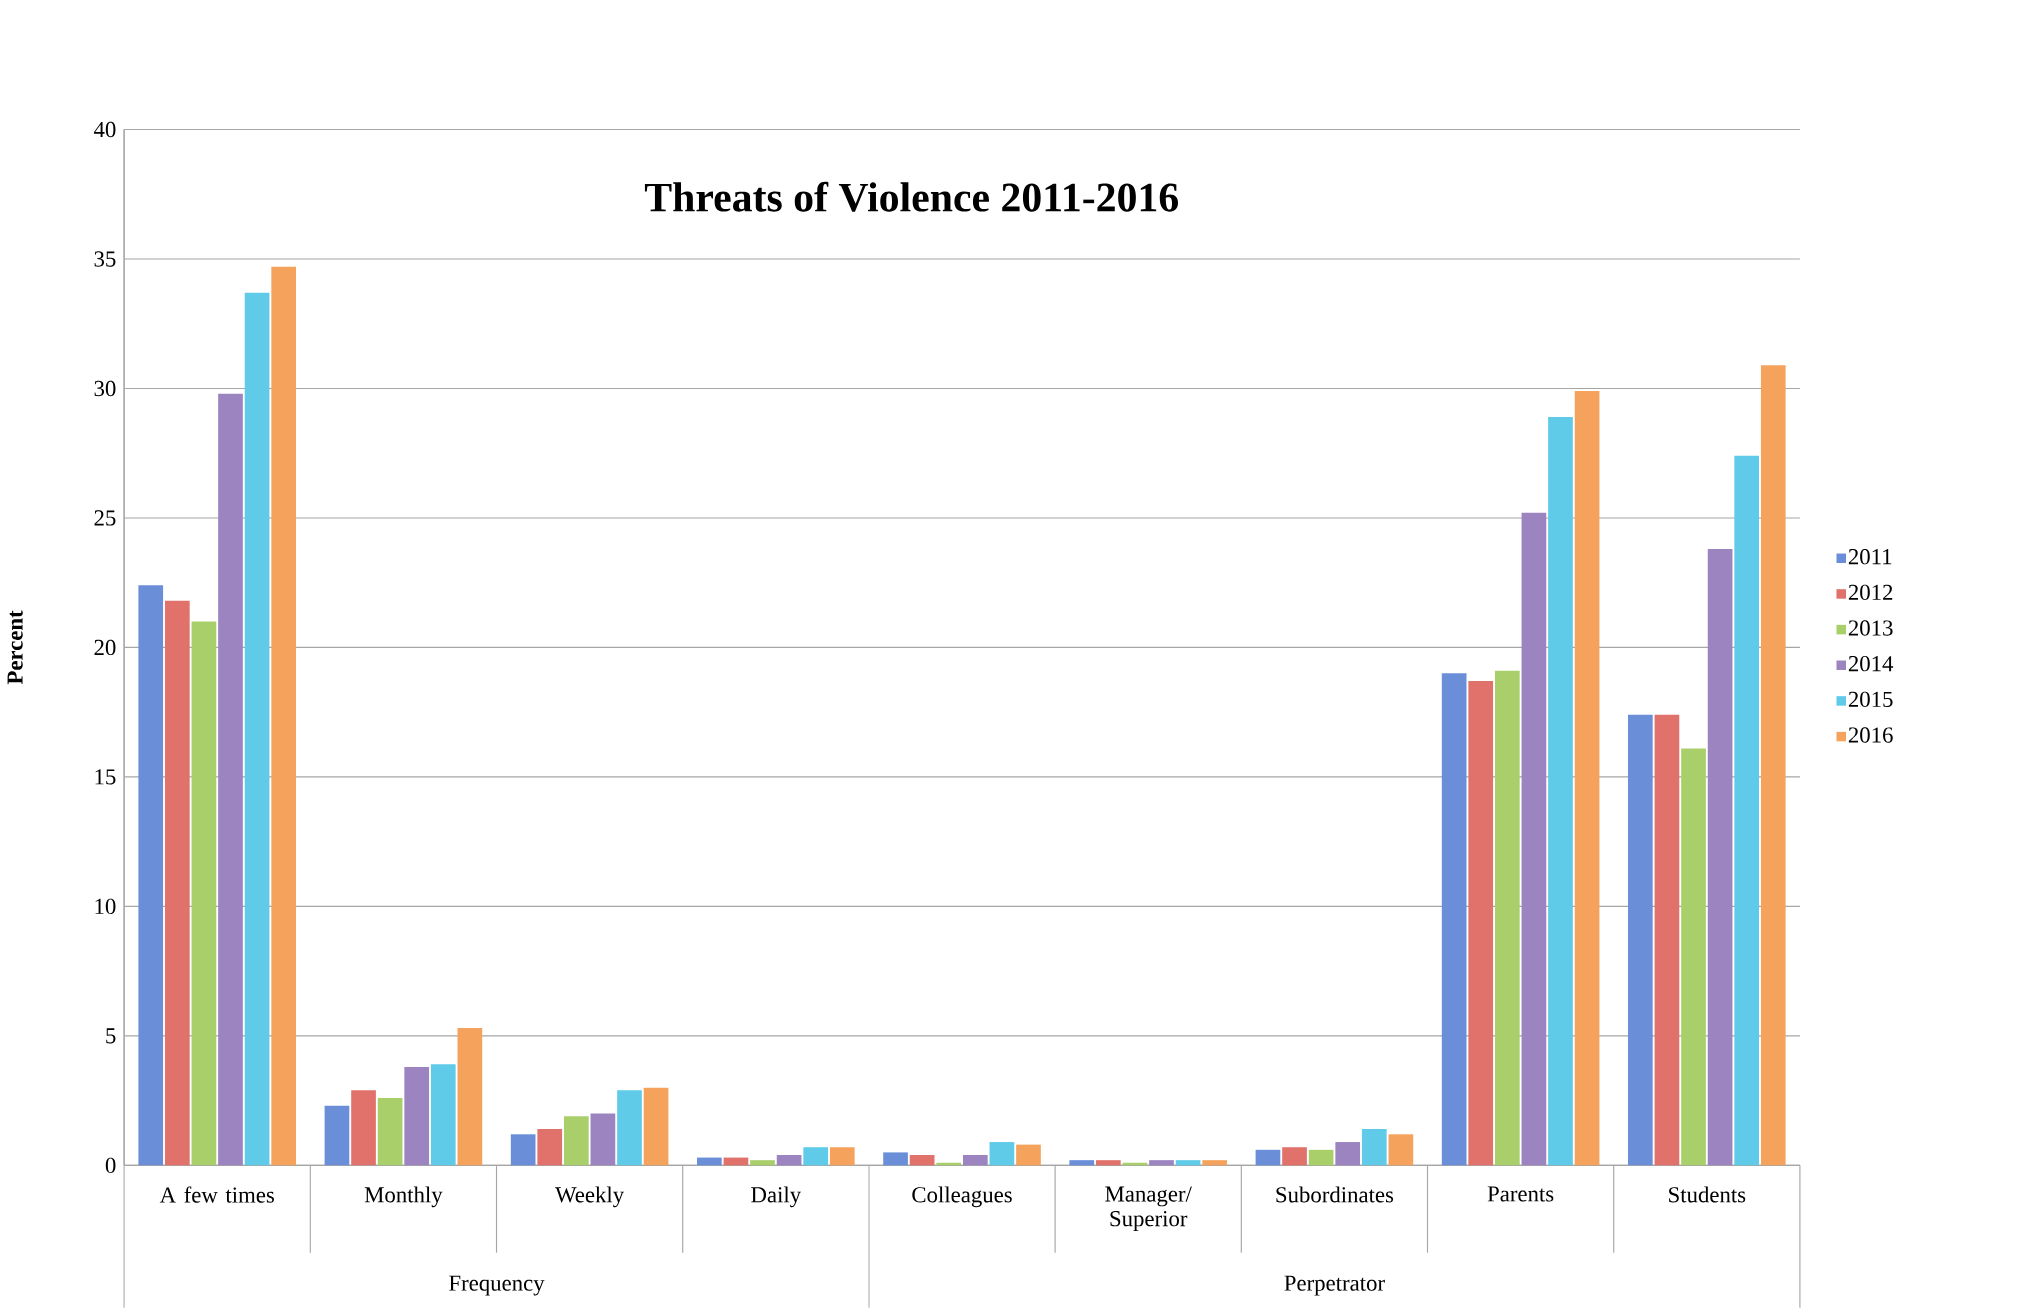 The width and height of the screenshot is (2044, 1308). Describe the element at coordinates (590, 1196) in the screenshot. I see `x-tick-label: Weekly` at that location.